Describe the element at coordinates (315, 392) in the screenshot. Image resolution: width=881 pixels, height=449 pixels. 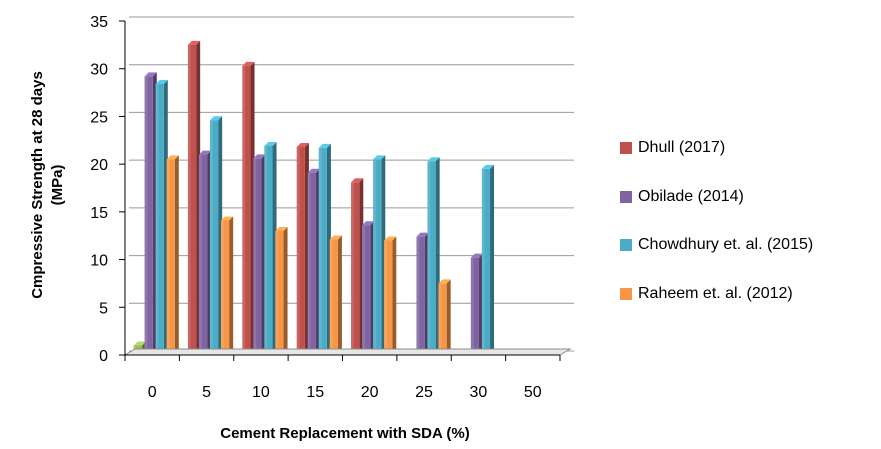
I see `x-tick-label: 15` at that location.